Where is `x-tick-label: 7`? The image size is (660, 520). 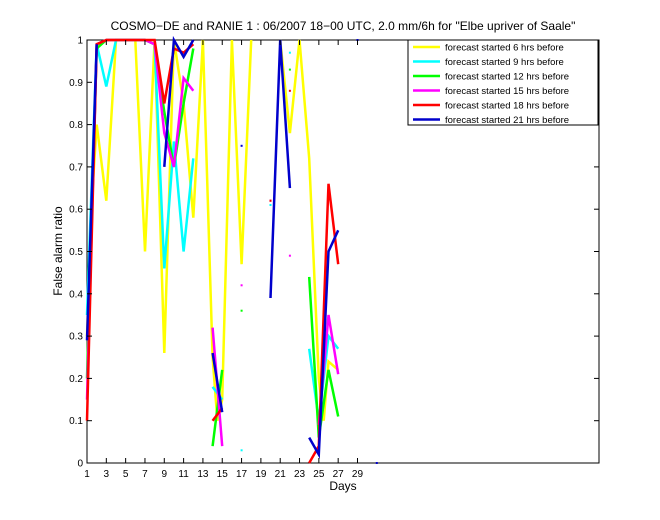 x-tick-label: 7 is located at coordinates (145, 474).